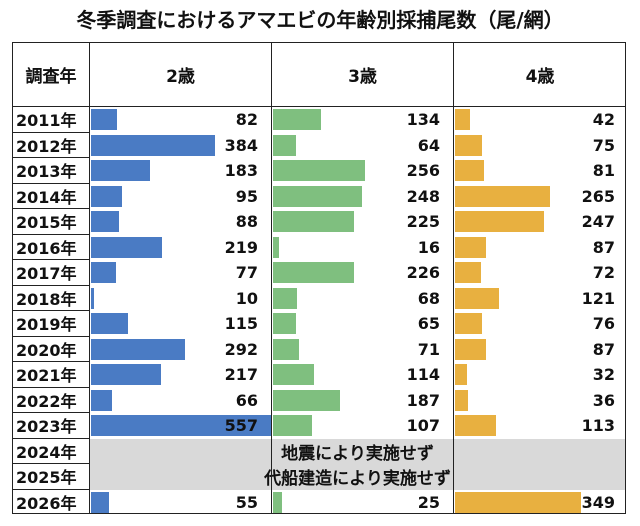 Image resolution: width=640 pixels, height=526 pixels. Describe the element at coordinates (423, 196) in the screenshot. I see `value-label: 248` at that location.